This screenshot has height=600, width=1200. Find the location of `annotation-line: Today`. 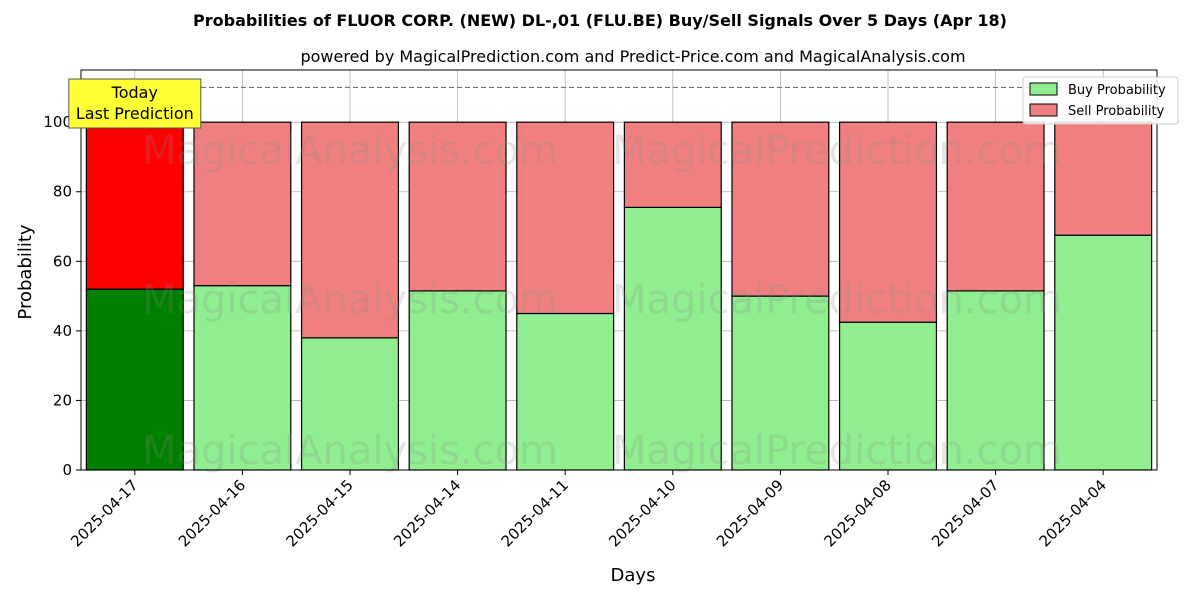

annotation-line: Today is located at coordinates (134, 92).